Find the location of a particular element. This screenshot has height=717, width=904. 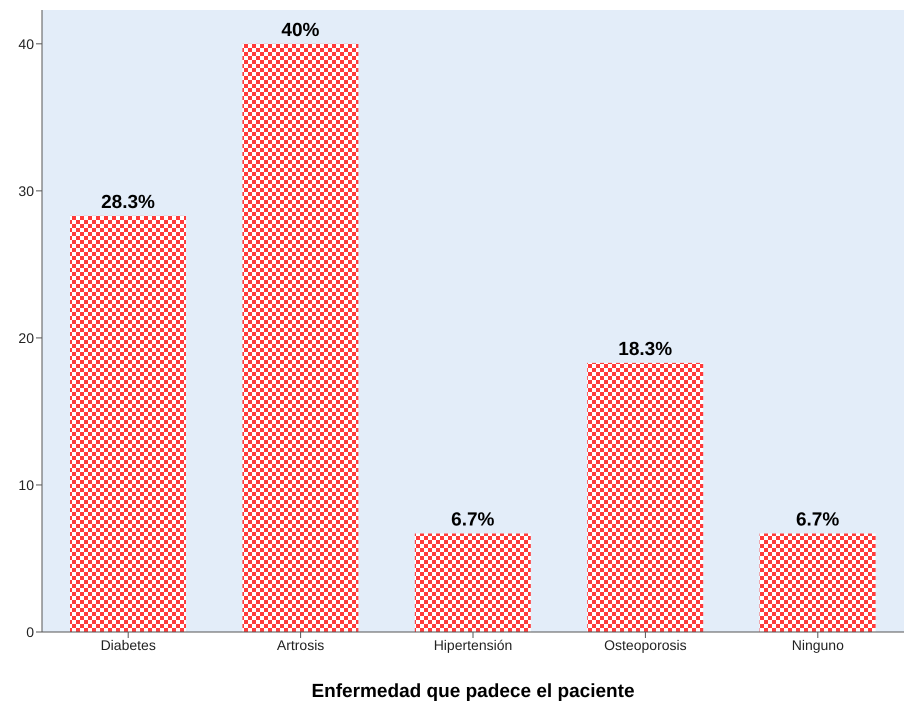

y-tick-label: 30 is located at coordinates (26, 190).